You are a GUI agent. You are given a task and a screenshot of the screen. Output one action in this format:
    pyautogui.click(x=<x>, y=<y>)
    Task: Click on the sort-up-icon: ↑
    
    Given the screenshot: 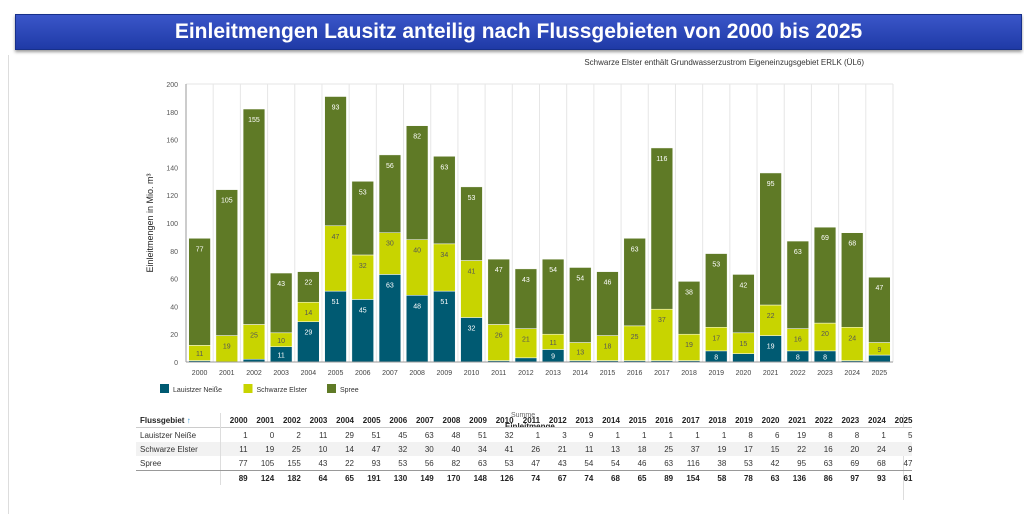 What is the action you would take?
    pyautogui.click(x=188, y=420)
    